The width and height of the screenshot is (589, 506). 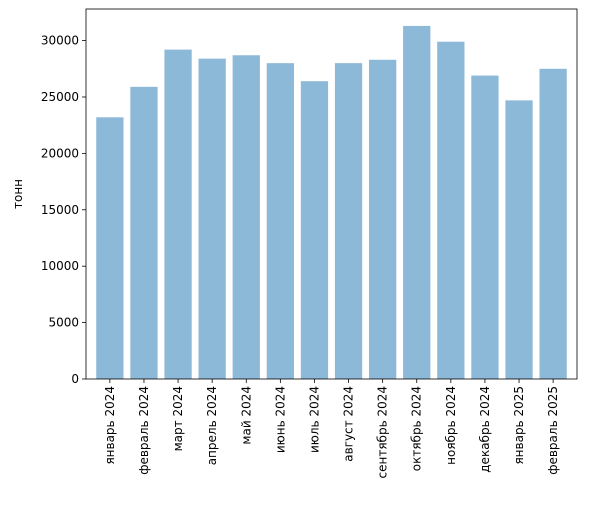 What do you see at coordinates (60, 153) in the screenshot?
I see `y-tick-label: 20000` at bounding box center [60, 153].